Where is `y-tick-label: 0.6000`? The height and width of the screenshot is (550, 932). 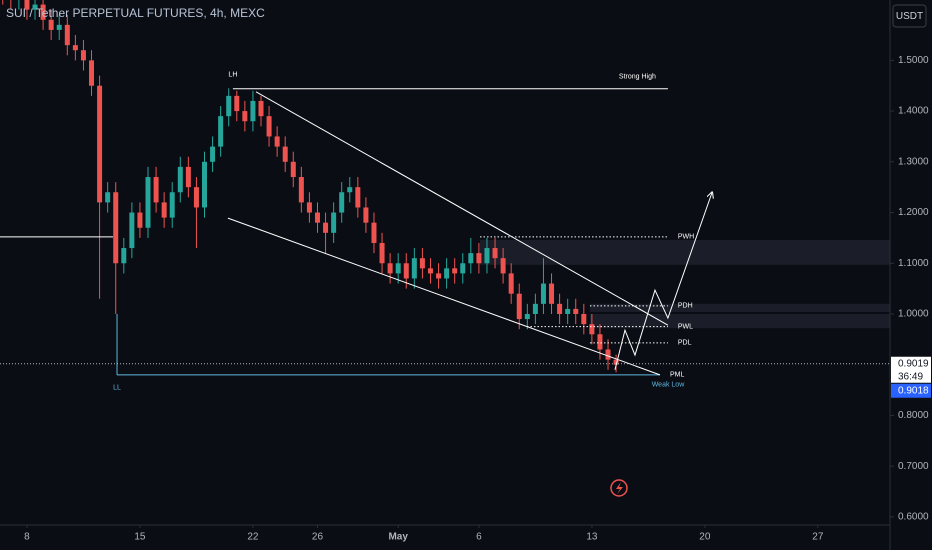
y-tick-label: 0.6000 is located at coordinates (913, 517).